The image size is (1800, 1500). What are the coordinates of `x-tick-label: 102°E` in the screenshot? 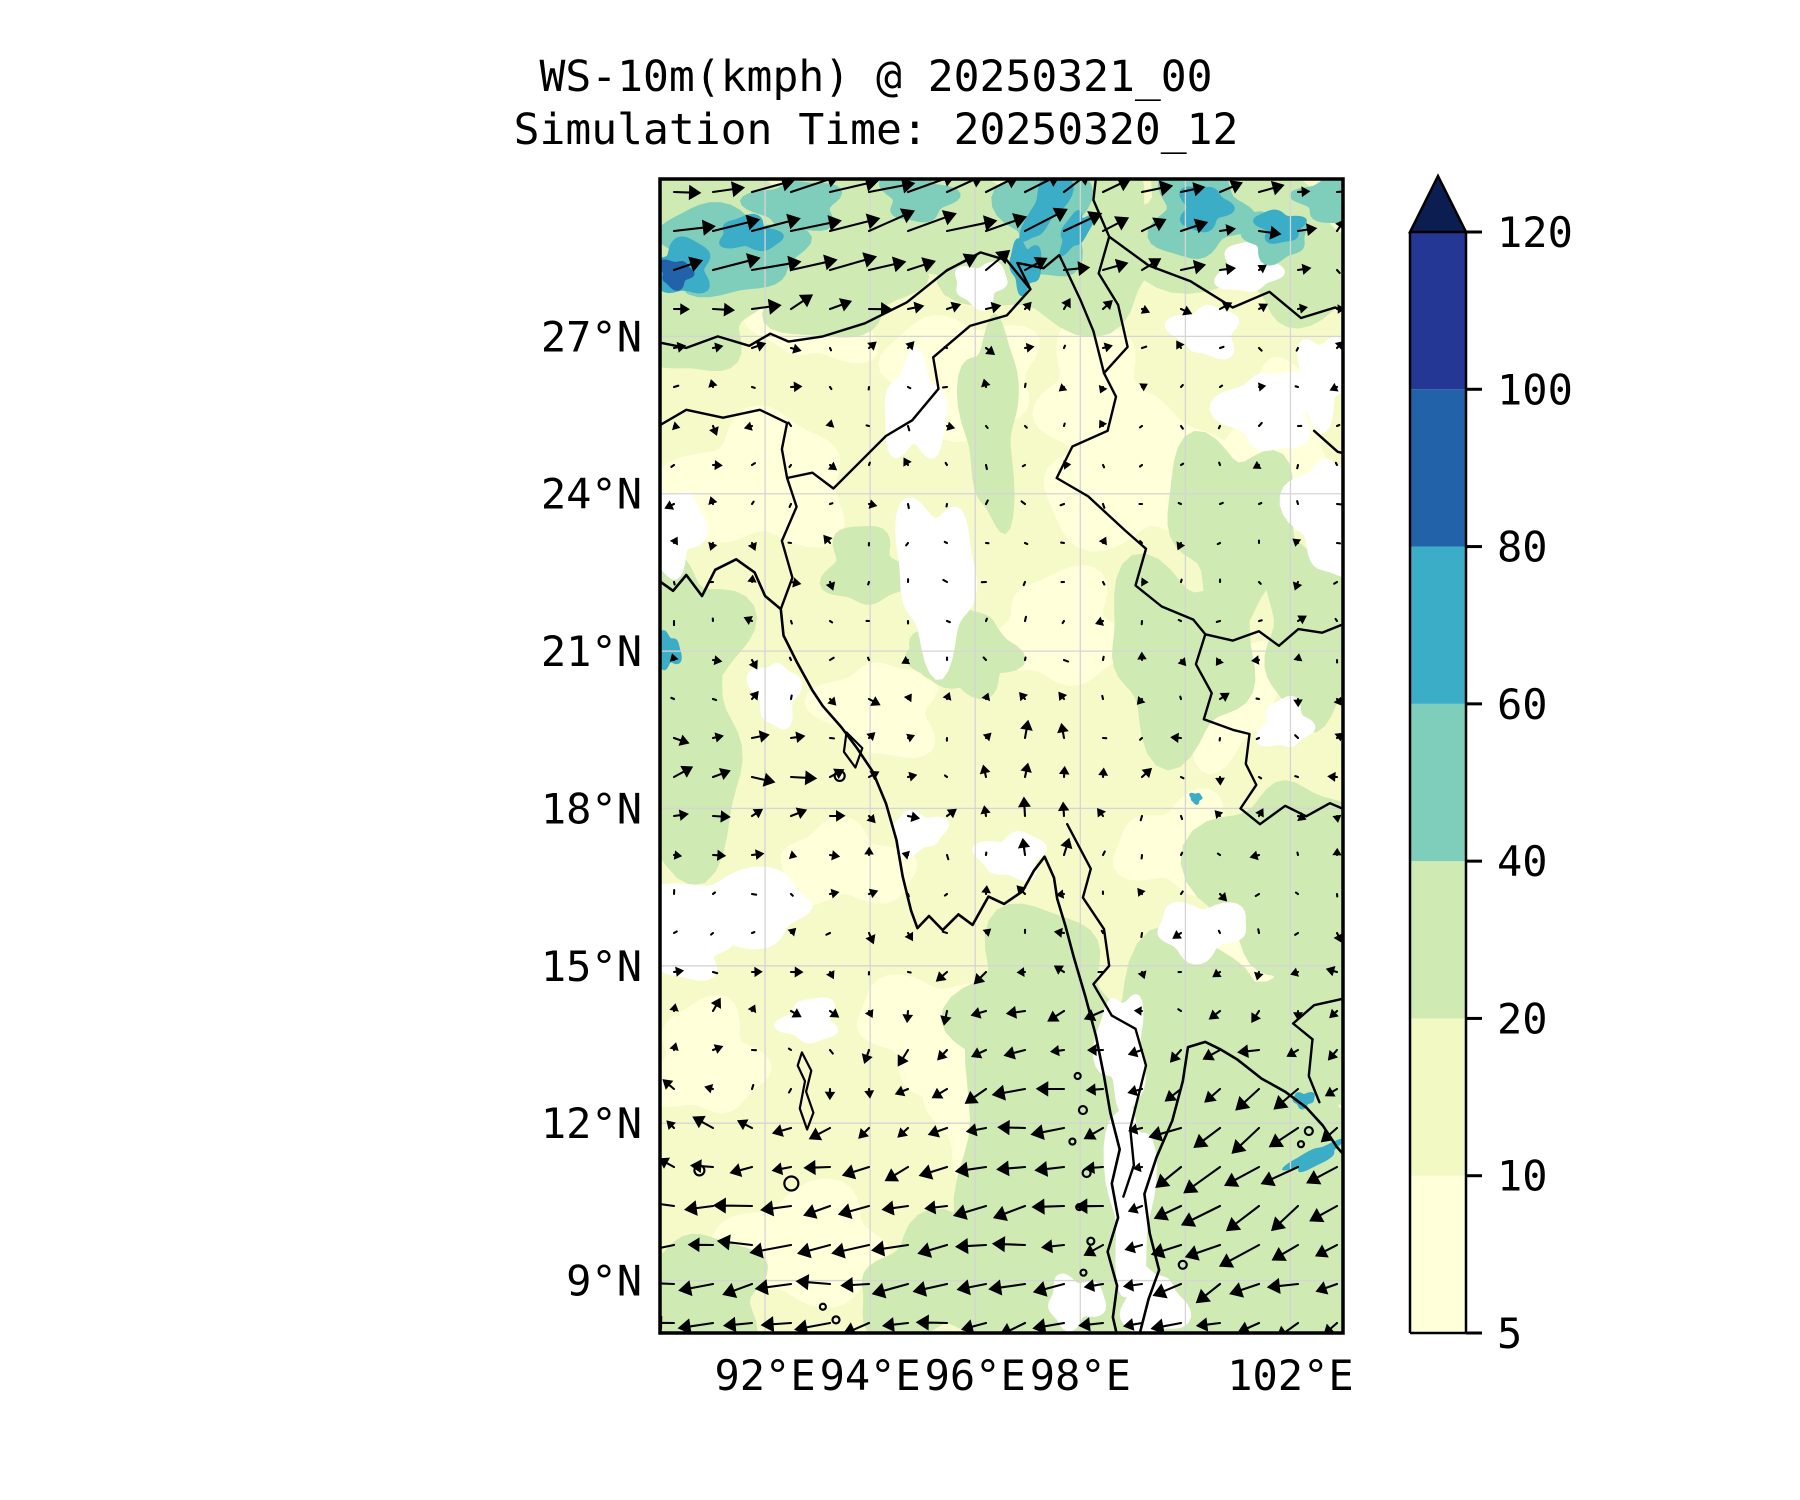 It's located at (1290, 1375).